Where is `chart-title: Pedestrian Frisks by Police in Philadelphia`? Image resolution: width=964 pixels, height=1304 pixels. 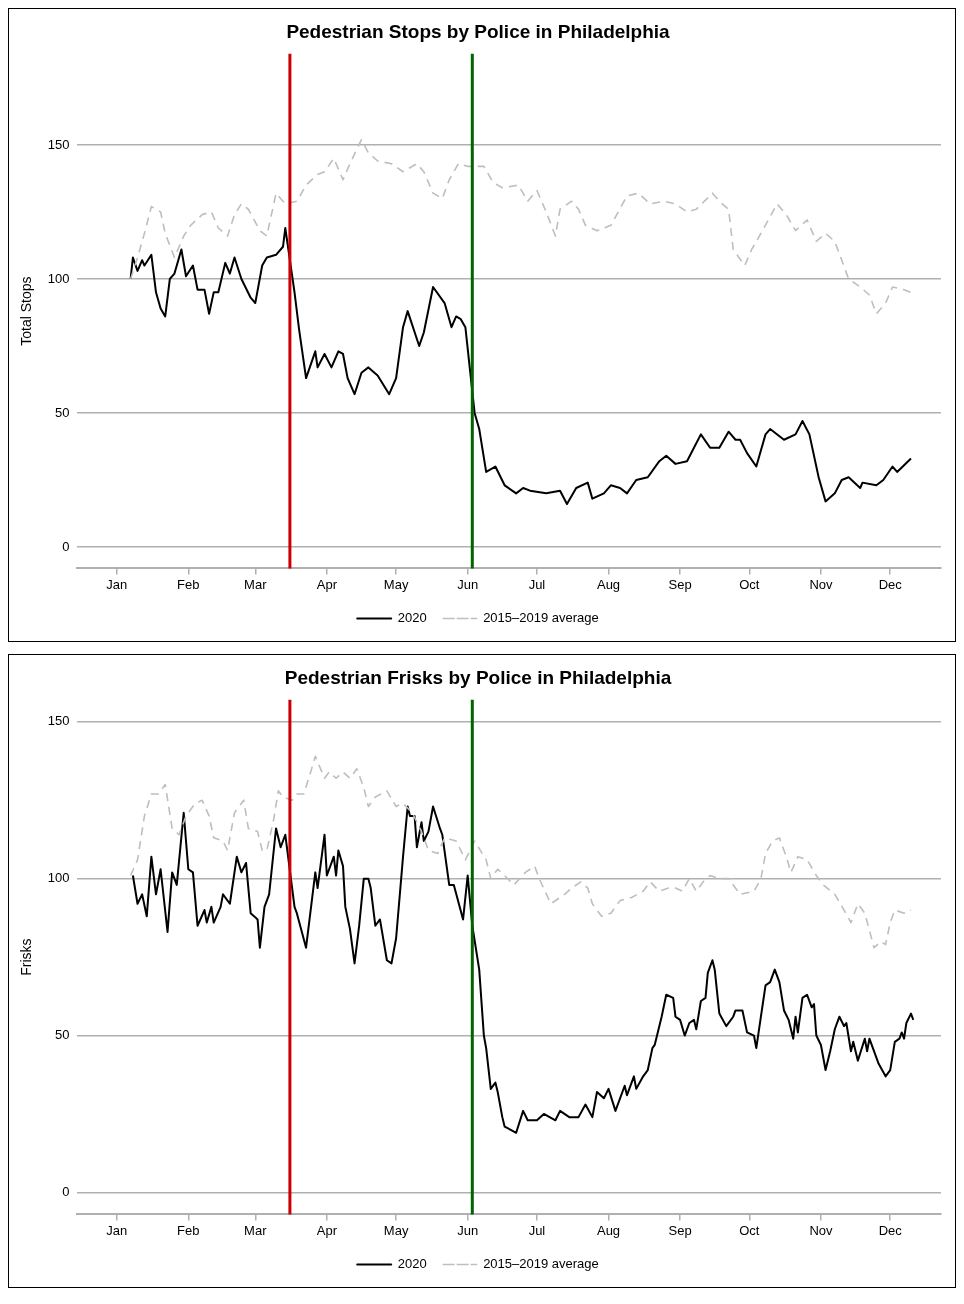
chart-title: Pedestrian Frisks by Police in Philadelphia is located at coordinates (478, 677).